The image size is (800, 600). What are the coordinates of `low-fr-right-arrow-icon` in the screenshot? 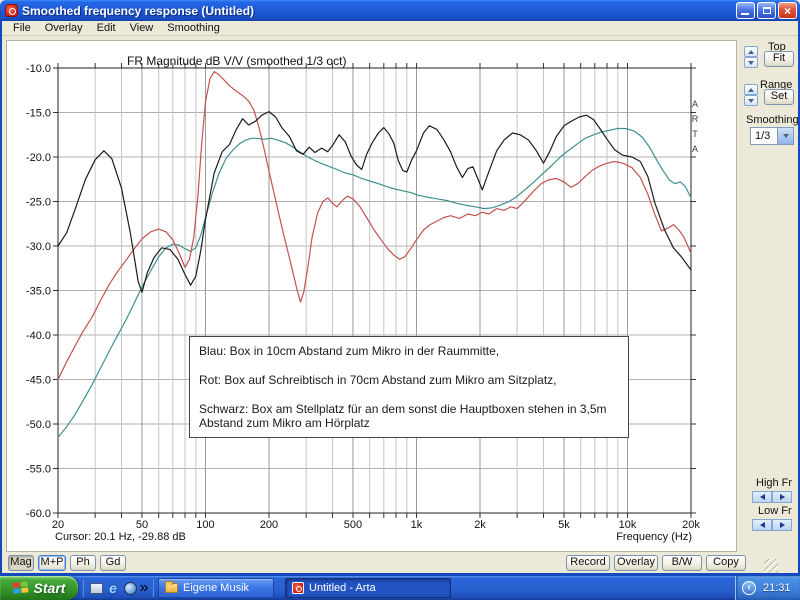 It's located at (782, 525).